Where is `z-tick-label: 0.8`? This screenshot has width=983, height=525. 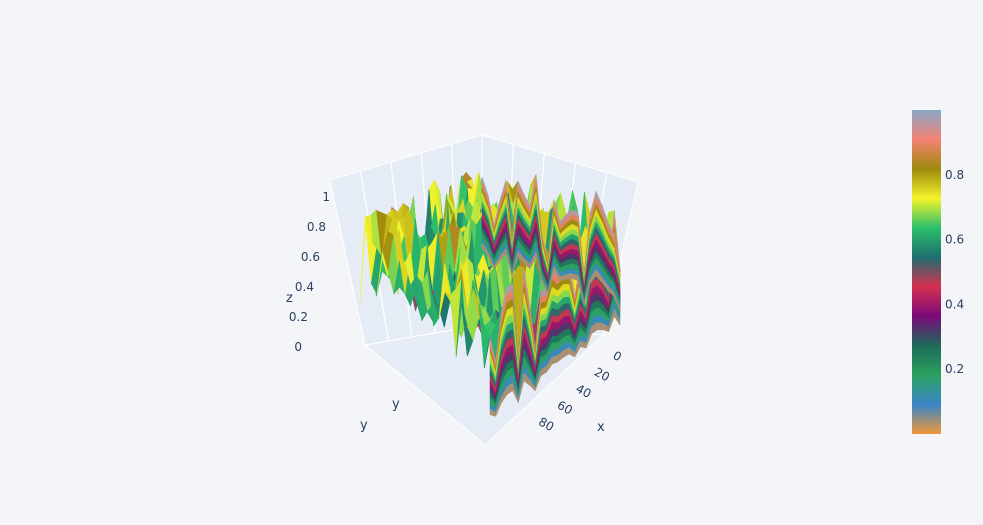 z-tick-label: 0.8 is located at coordinates (316, 227).